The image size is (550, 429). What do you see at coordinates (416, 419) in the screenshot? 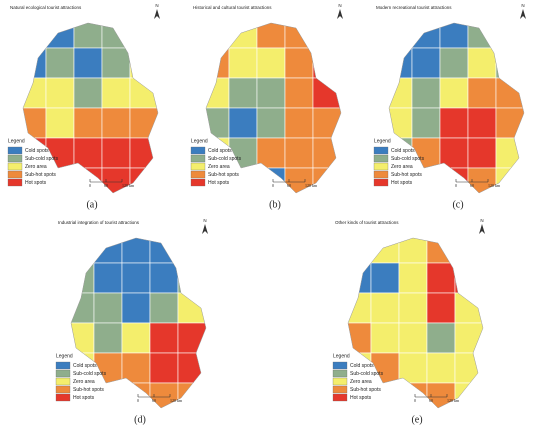
I see `panel-label: (e)` at bounding box center [416, 419].